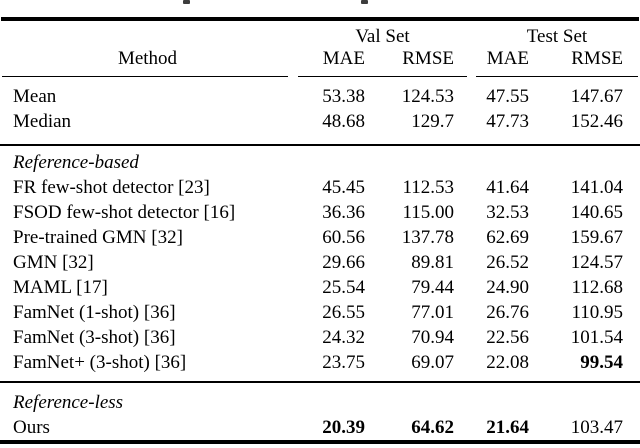 Image resolution: width=640 pixels, height=448 pixels. Describe the element at coordinates (597, 287) in the screenshot. I see `test-rmse-cell: 112.68` at that location.